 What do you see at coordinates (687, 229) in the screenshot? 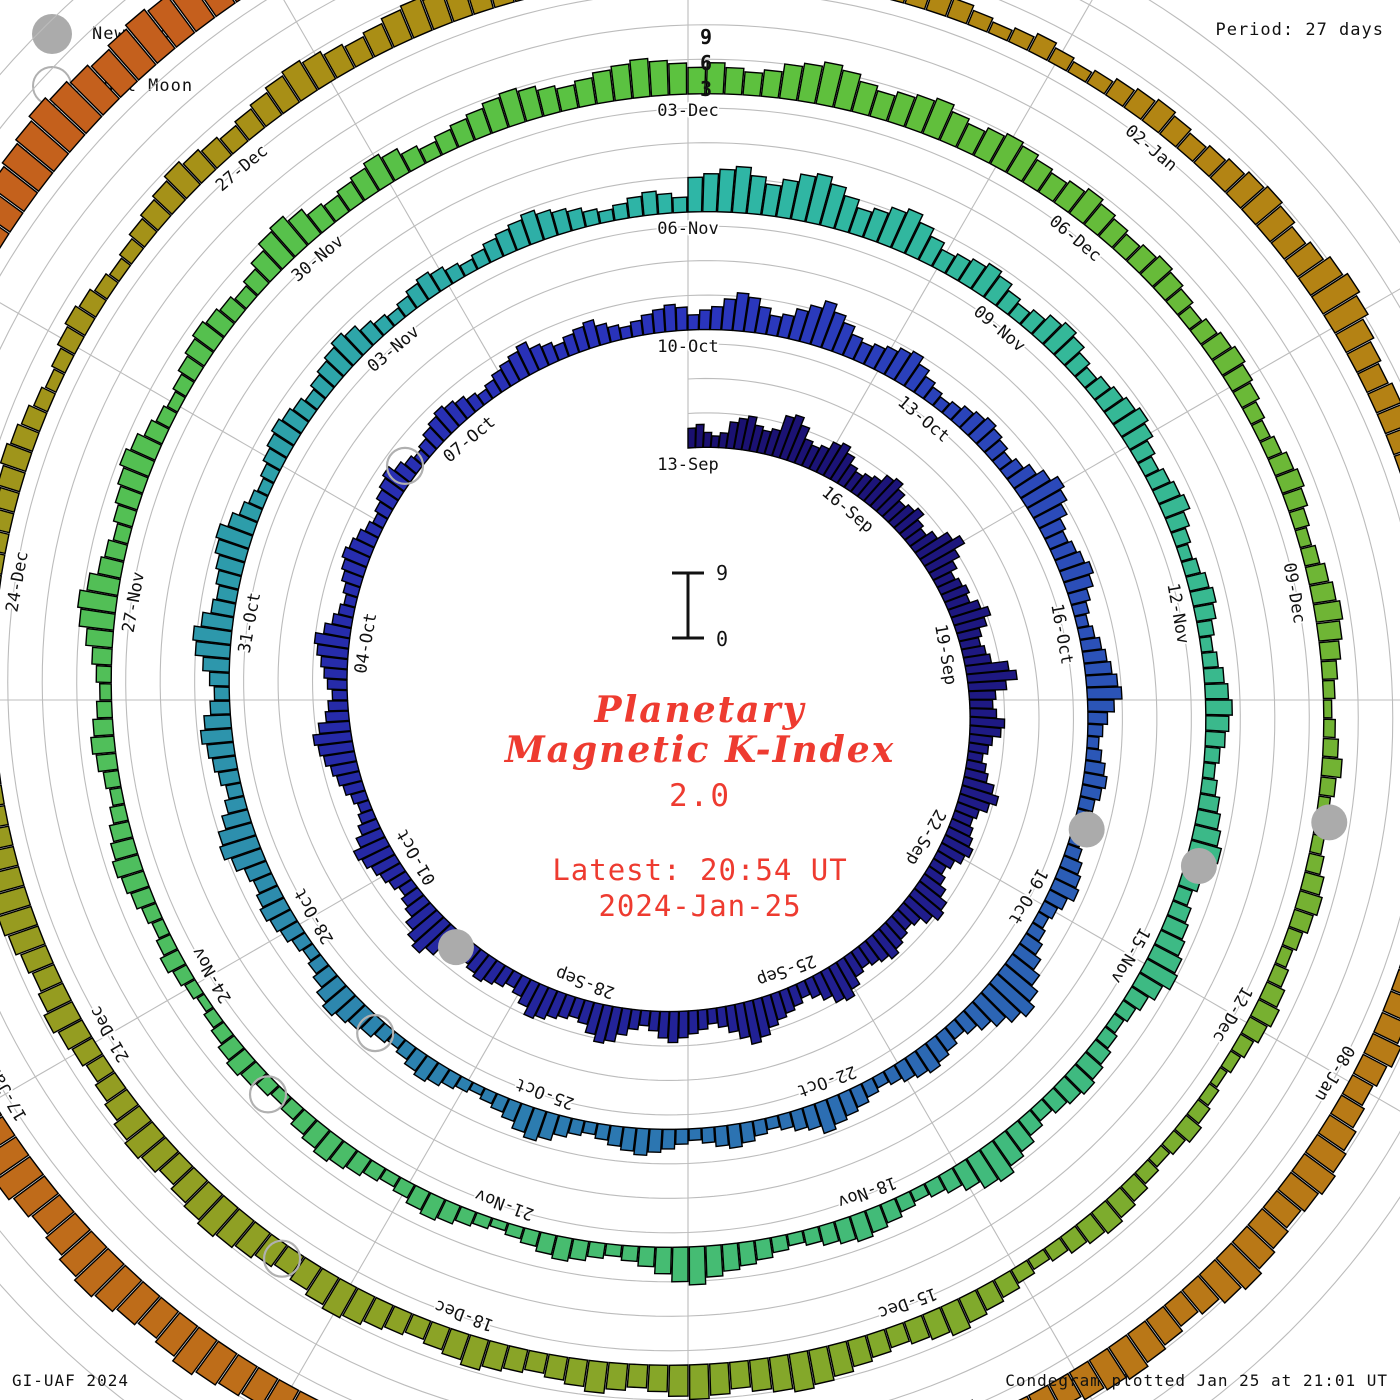
I see `date-label: 06-Nov` at bounding box center [687, 229].